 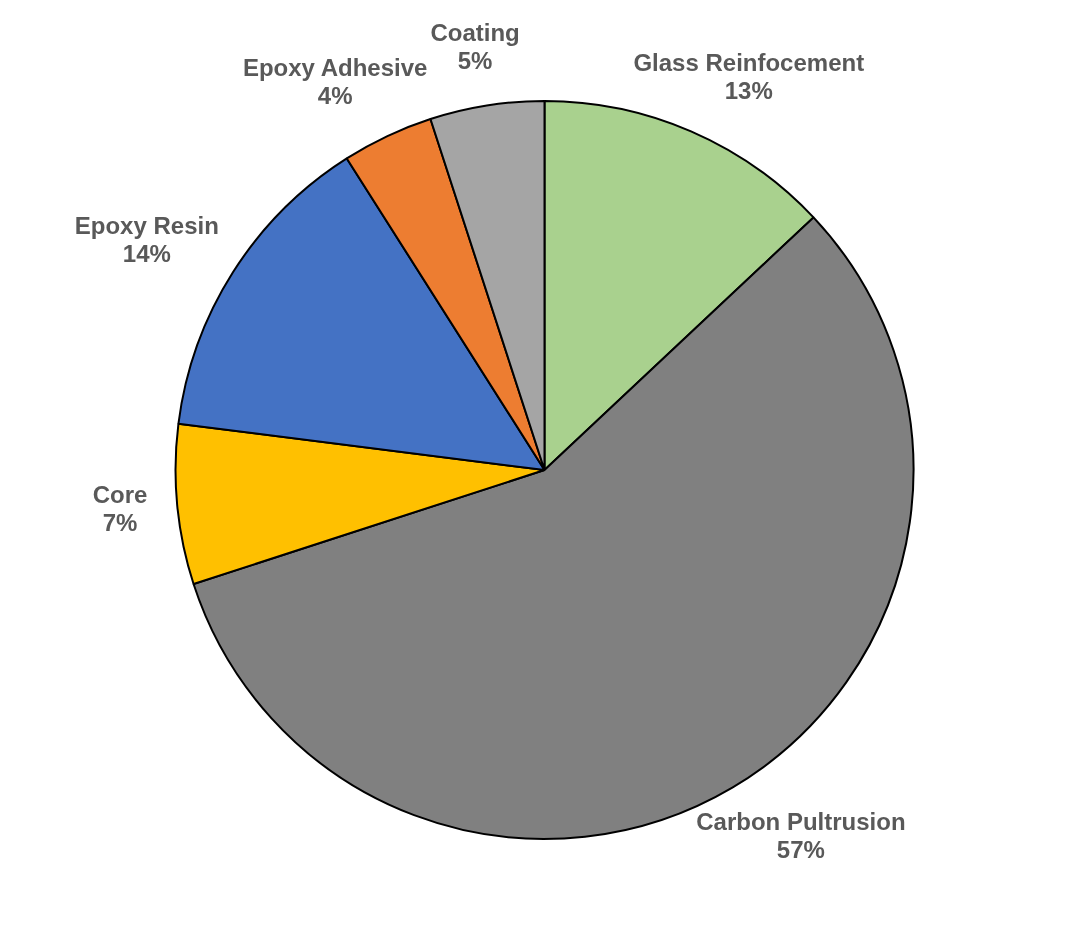 What do you see at coordinates (335, 96) in the screenshot?
I see `data-label: 4%` at bounding box center [335, 96].